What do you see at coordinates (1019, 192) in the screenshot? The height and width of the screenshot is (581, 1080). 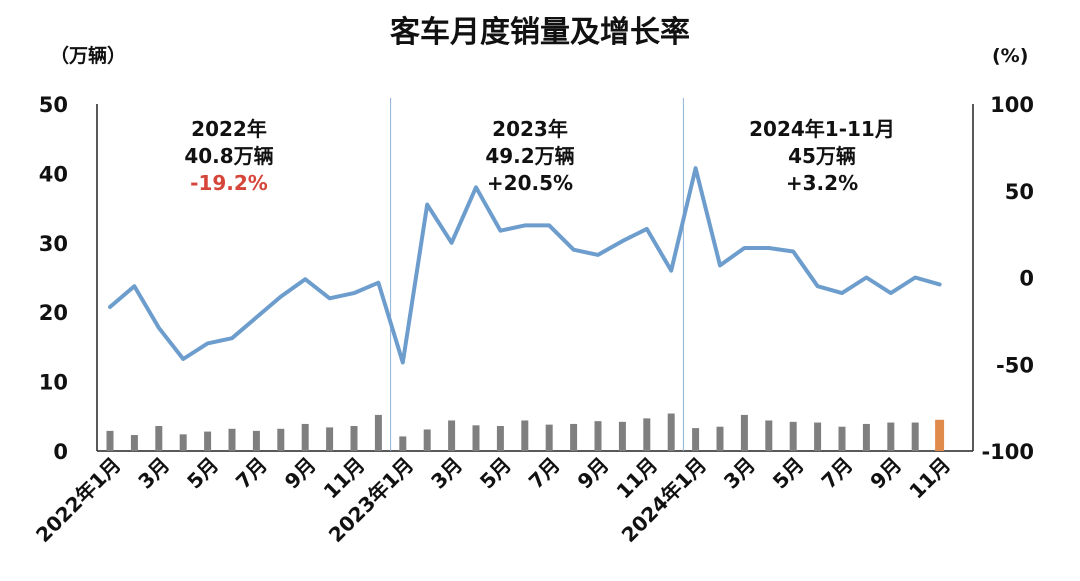 I see `right-tick-label: 50` at bounding box center [1019, 192].